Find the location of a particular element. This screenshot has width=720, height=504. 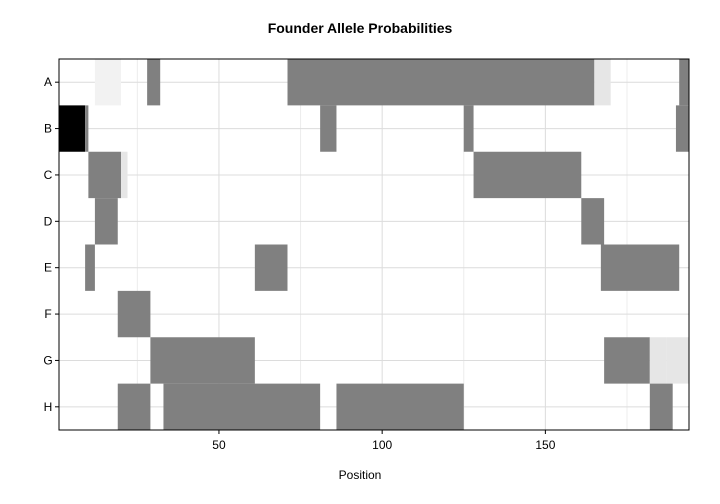

y-tick-label: C is located at coordinates (48, 175).